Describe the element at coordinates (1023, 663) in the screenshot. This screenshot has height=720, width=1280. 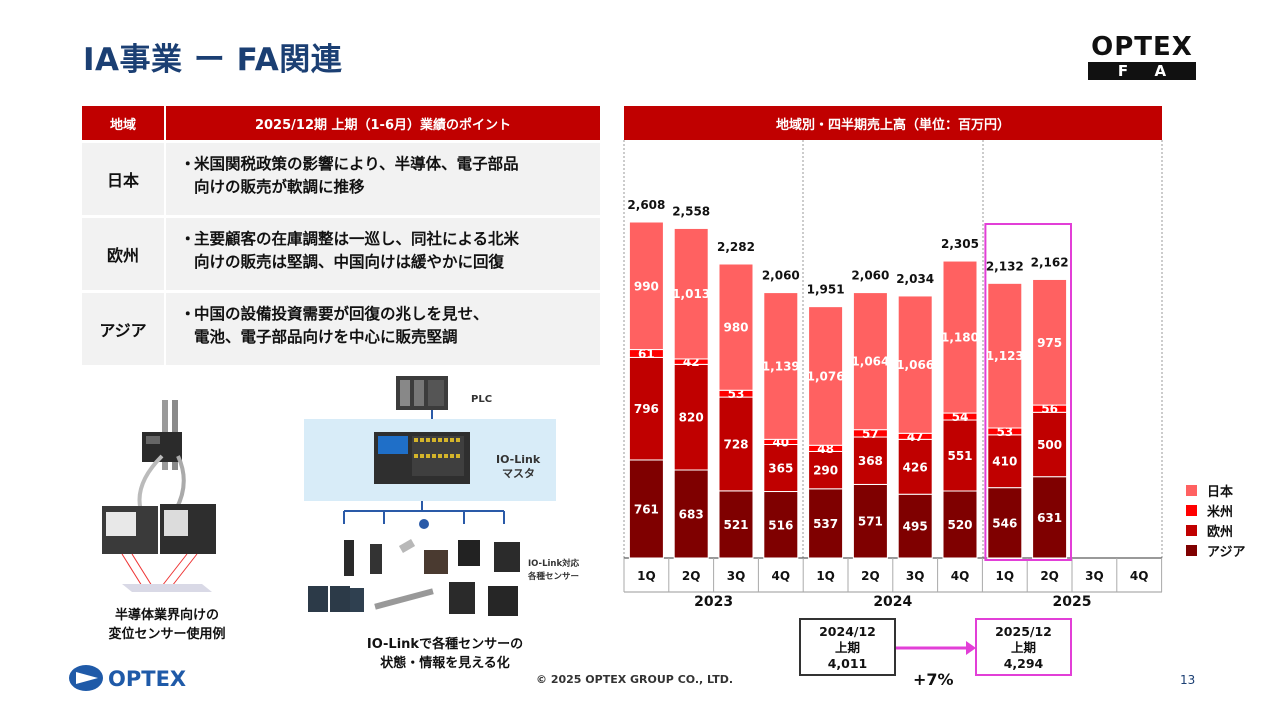
I see `cur-half-value: 4,294` at that location.